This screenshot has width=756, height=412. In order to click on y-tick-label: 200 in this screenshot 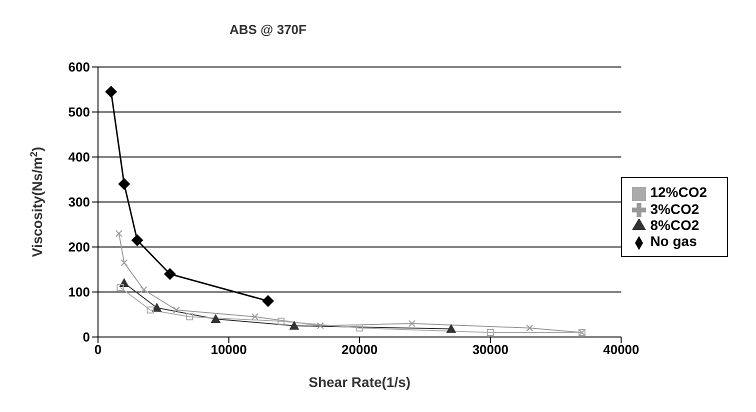, I will do `click(79, 247)`.